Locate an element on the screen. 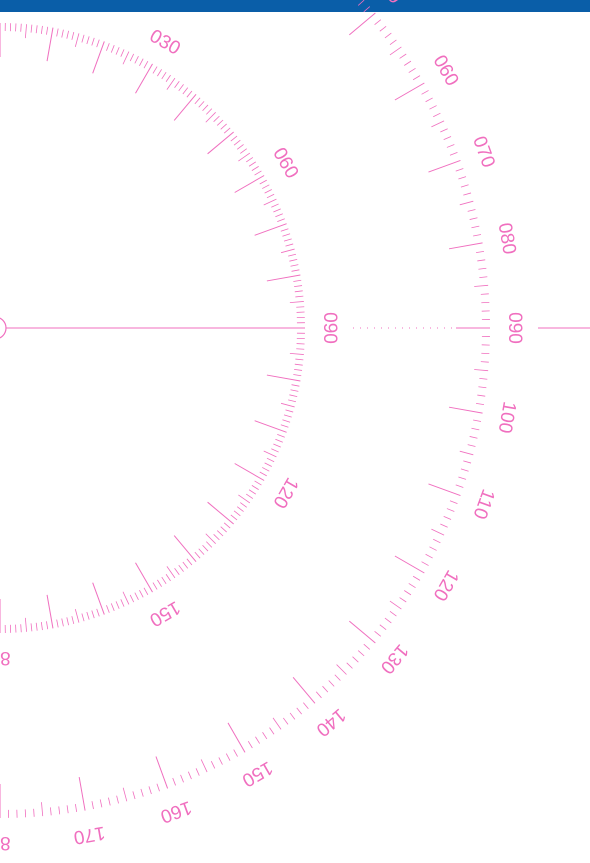 This screenshot has width=590, height=863. outer-ring-label-9: 140 is located at coordinates (331, 722).